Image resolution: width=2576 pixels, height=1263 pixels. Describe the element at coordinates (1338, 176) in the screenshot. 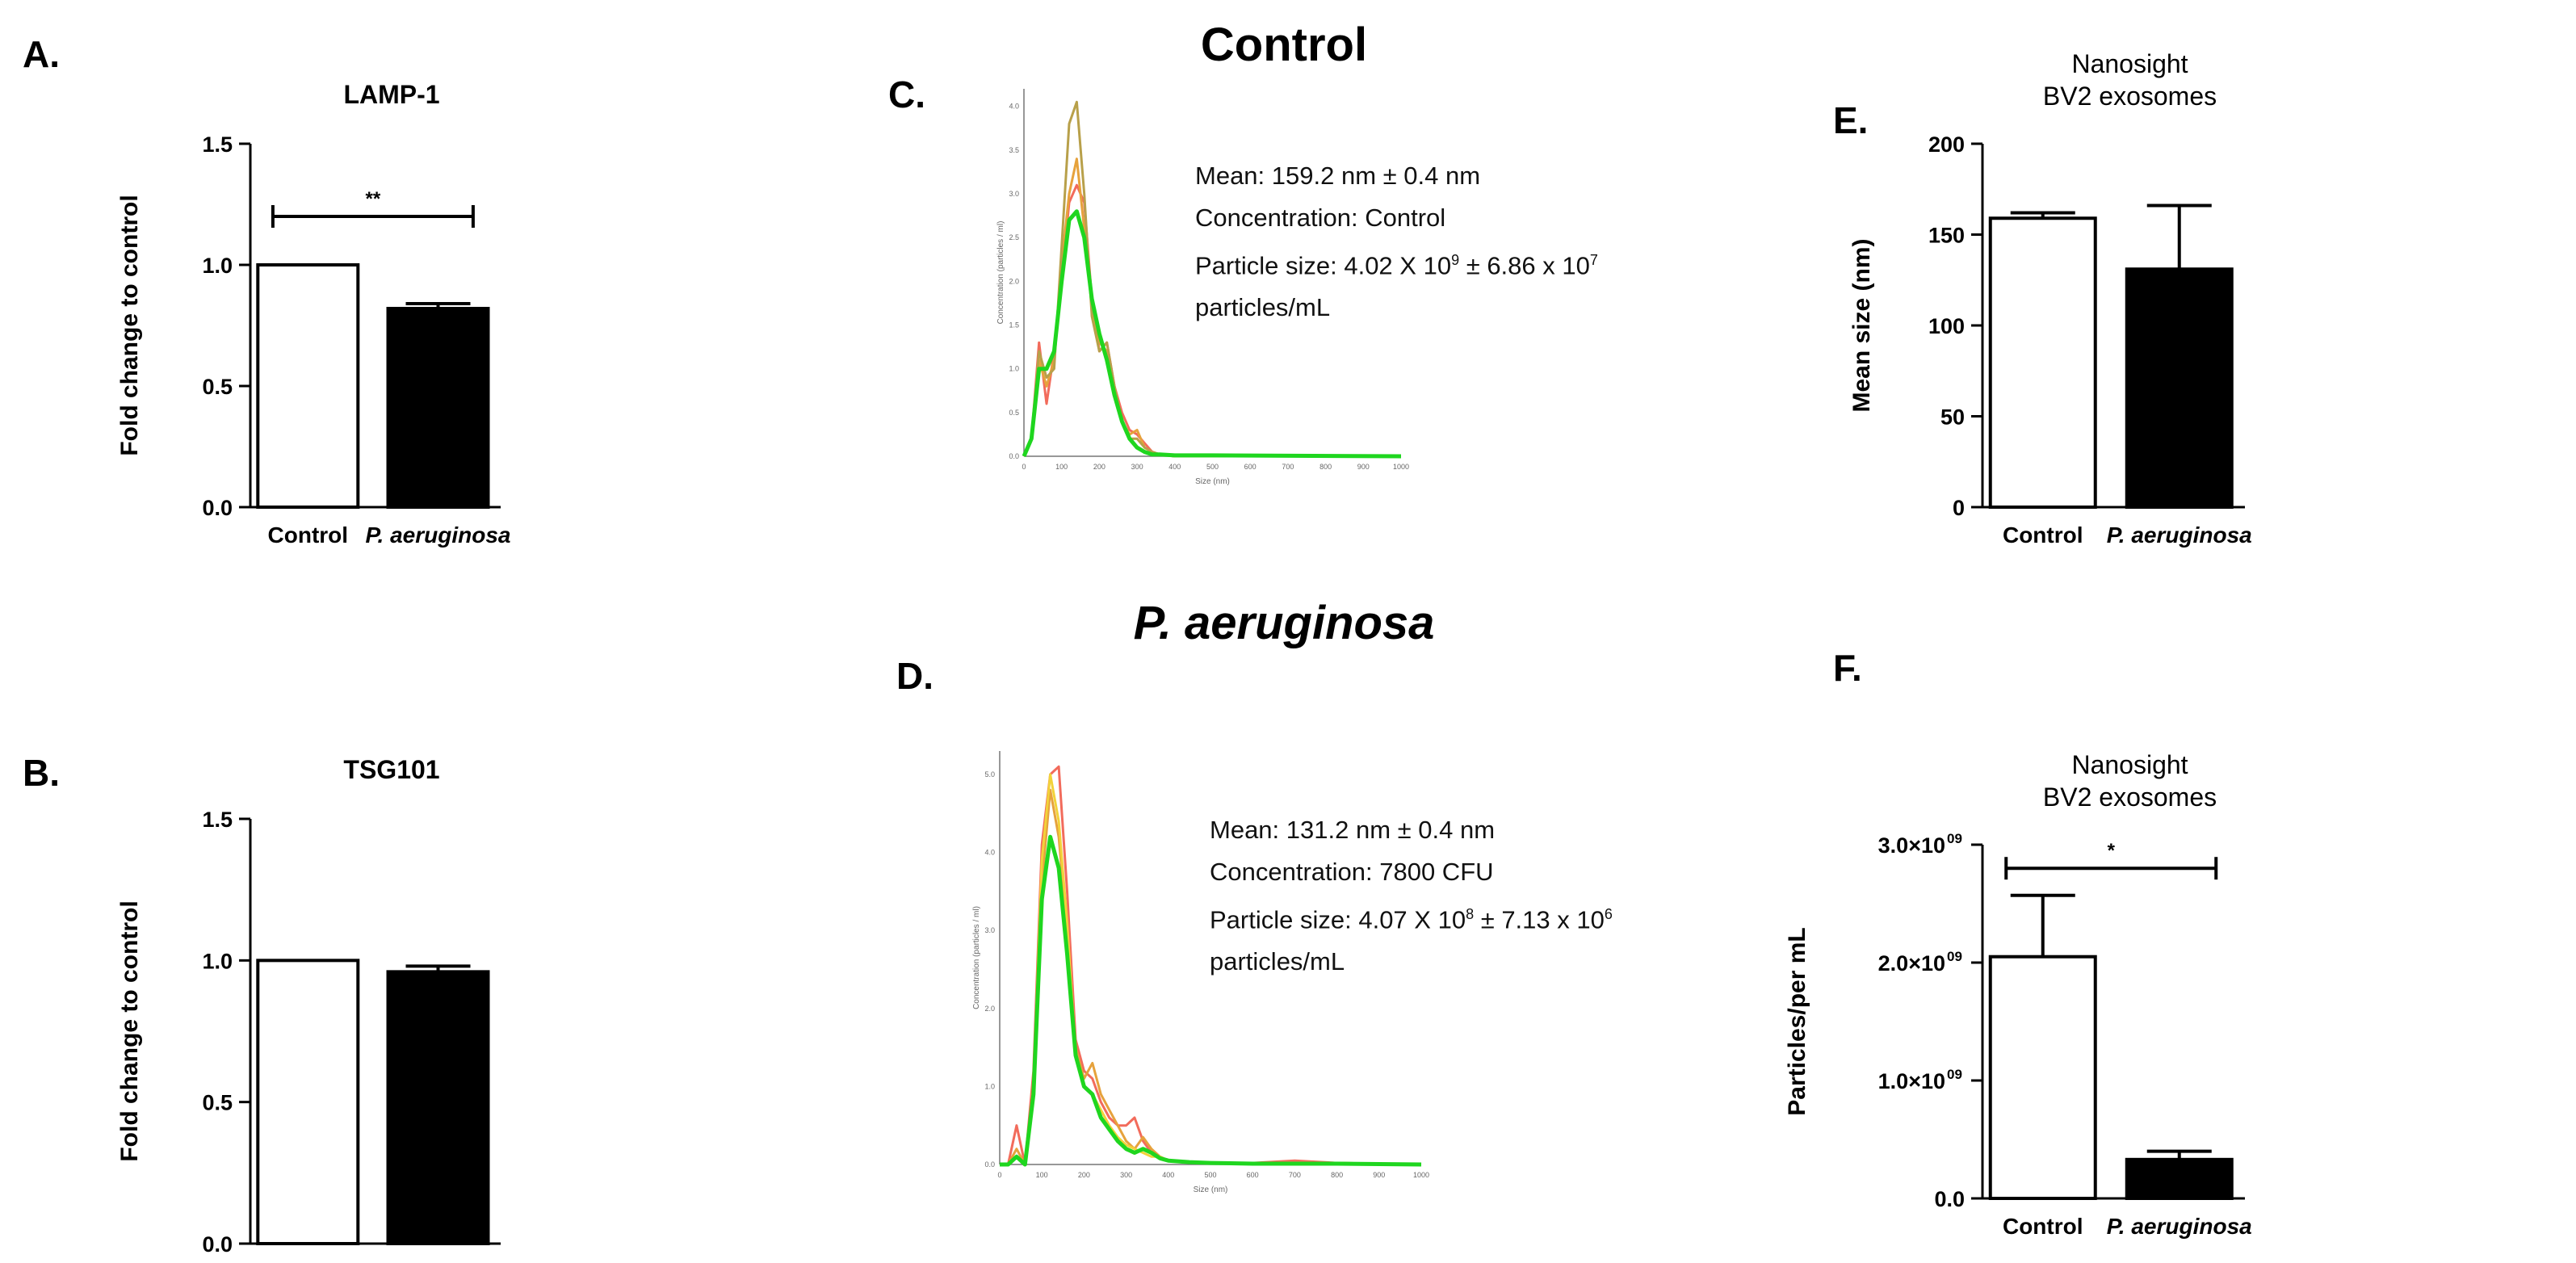

I see `control-mean-text: Mean: 159.2 nm ± 0.4 nm` at that location.